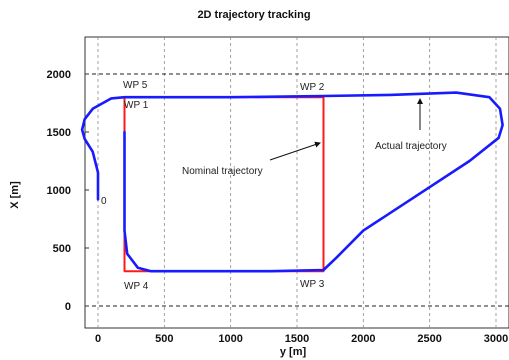  What do you see at coordinates (230, 339) in the screenshot?
I see `x-tick-label: 1000` at bounding box center [230, 339].